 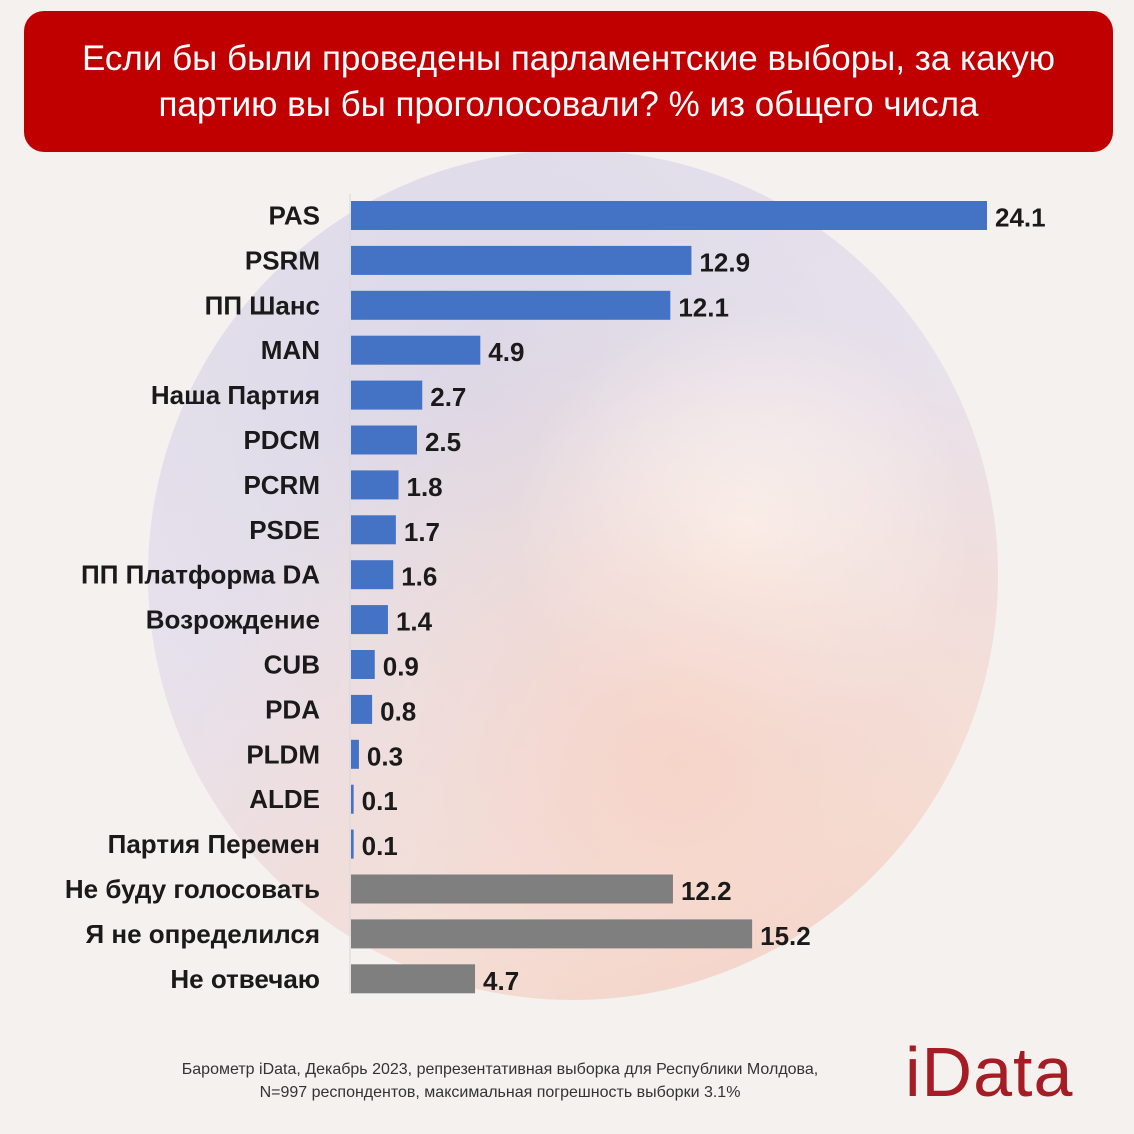 What do you see at coordinates (419, 577) in the screenshot?
I see `value-label: 1.6` at bounding box center [419, 577].